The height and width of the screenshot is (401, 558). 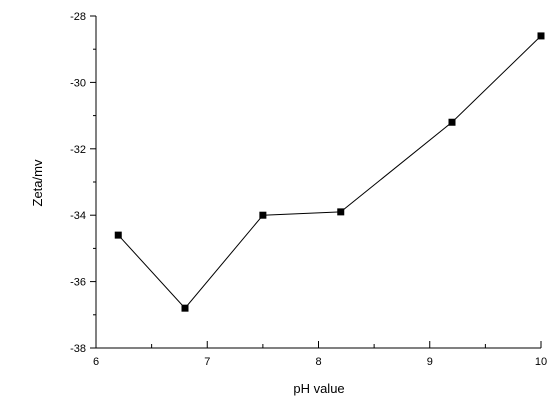 I want to click on y-tick-label: -36, so click(x=78, y=283).